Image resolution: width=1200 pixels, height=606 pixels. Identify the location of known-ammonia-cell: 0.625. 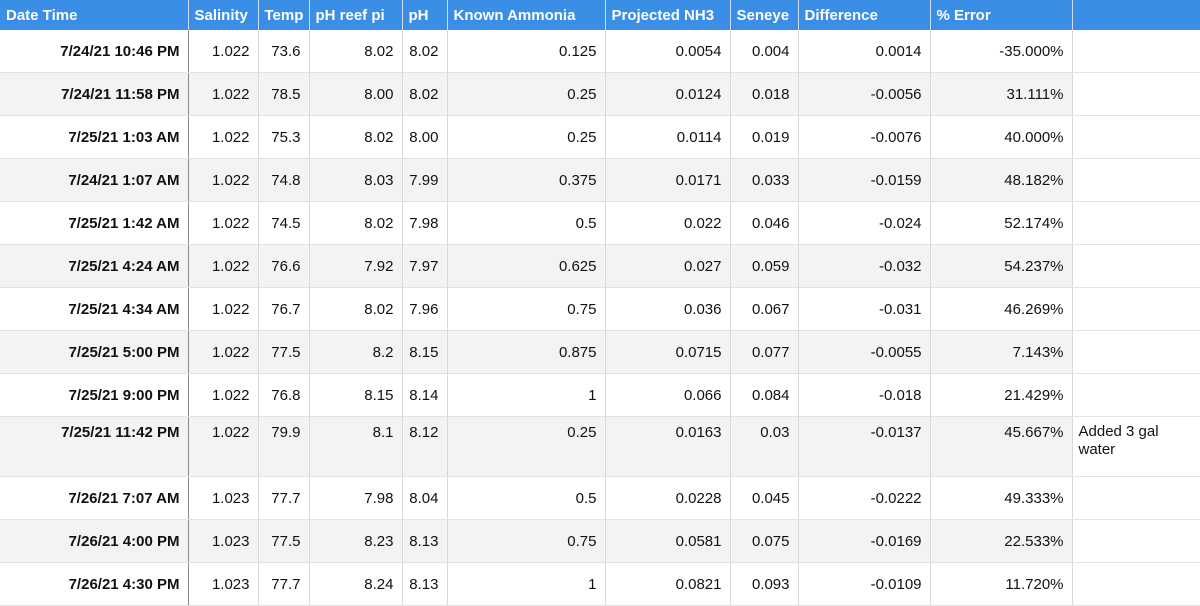
(526, 266).